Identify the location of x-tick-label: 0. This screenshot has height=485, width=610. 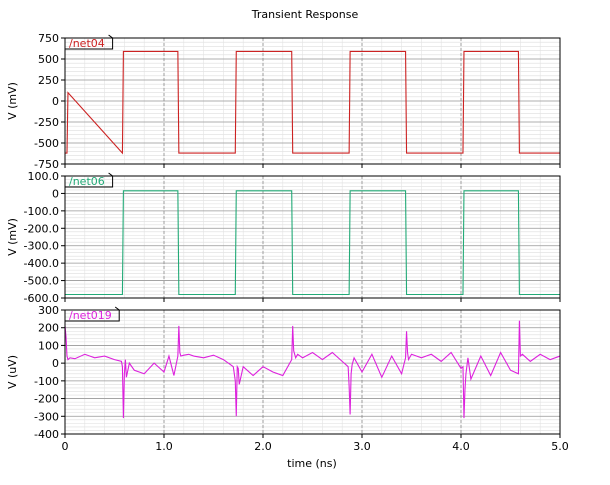
(65, 446).